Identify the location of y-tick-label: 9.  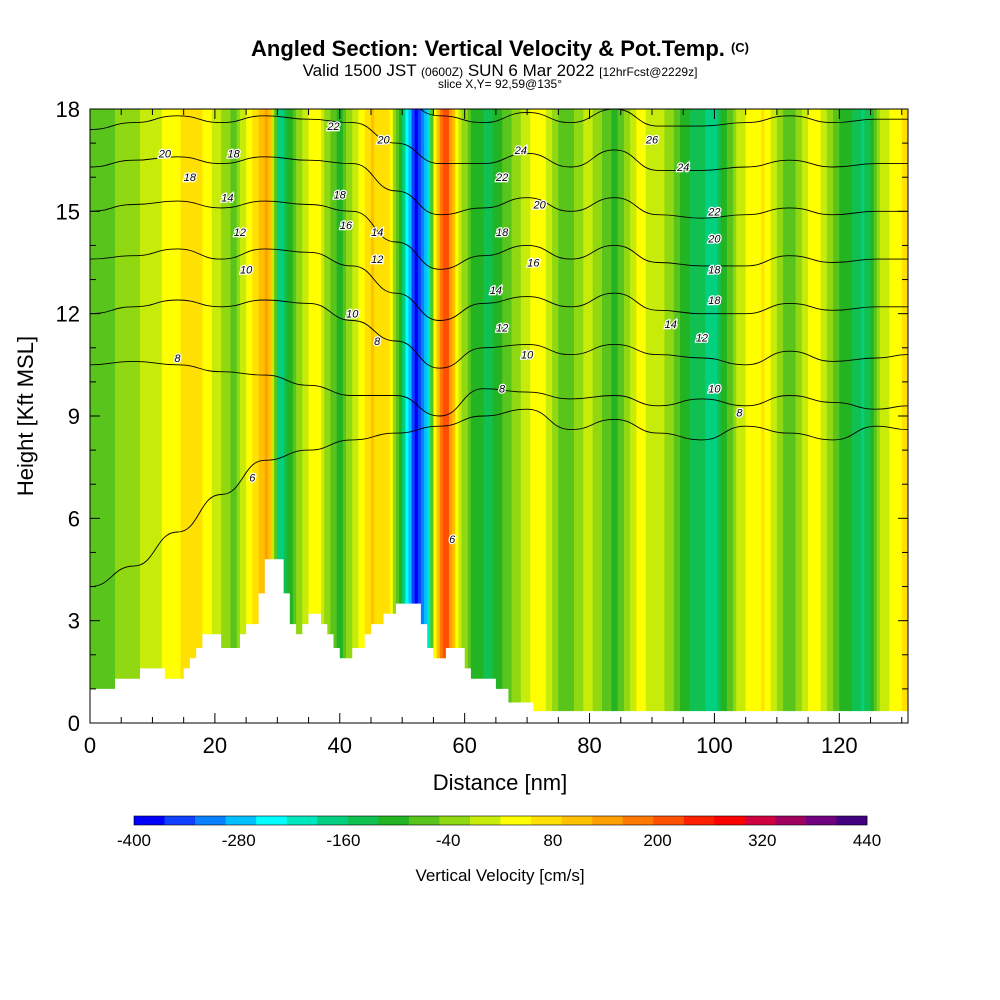
(74, 416).